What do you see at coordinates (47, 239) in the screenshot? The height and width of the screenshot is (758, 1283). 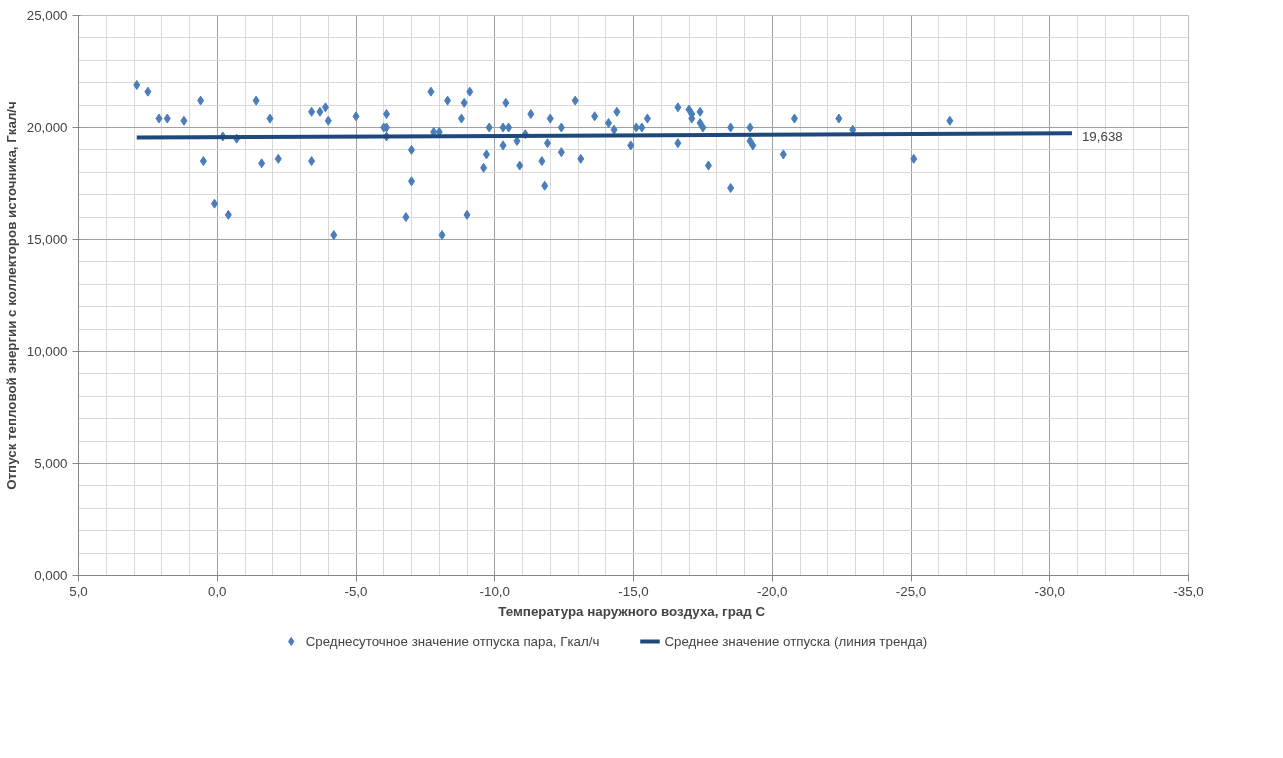 I see `y-tick-label: 15,000` at bounding box center [47, 239].